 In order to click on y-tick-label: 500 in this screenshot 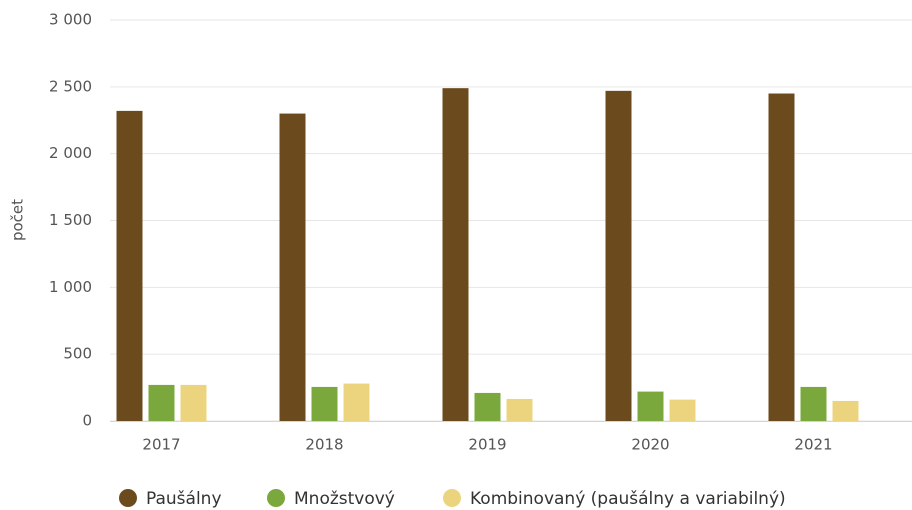, I will do `click(77, 354)`.